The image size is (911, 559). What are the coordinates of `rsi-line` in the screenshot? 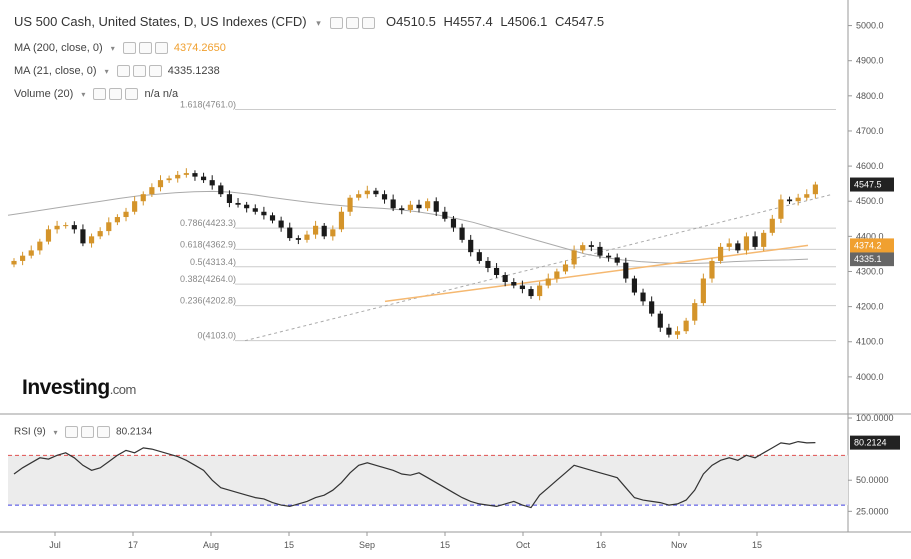 It's located at (414, 474).